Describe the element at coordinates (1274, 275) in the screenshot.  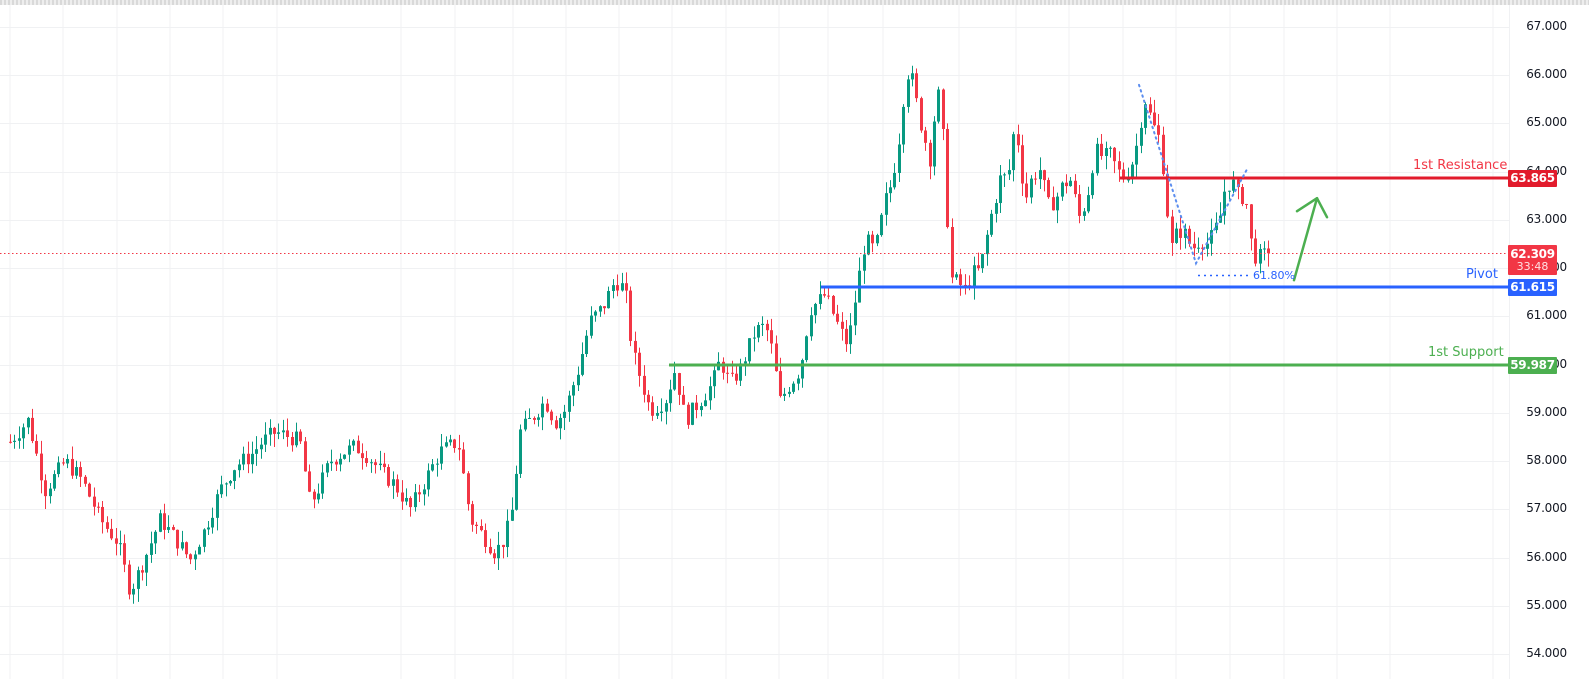
I see `fib-retracement-label: 61.80%` at that location.